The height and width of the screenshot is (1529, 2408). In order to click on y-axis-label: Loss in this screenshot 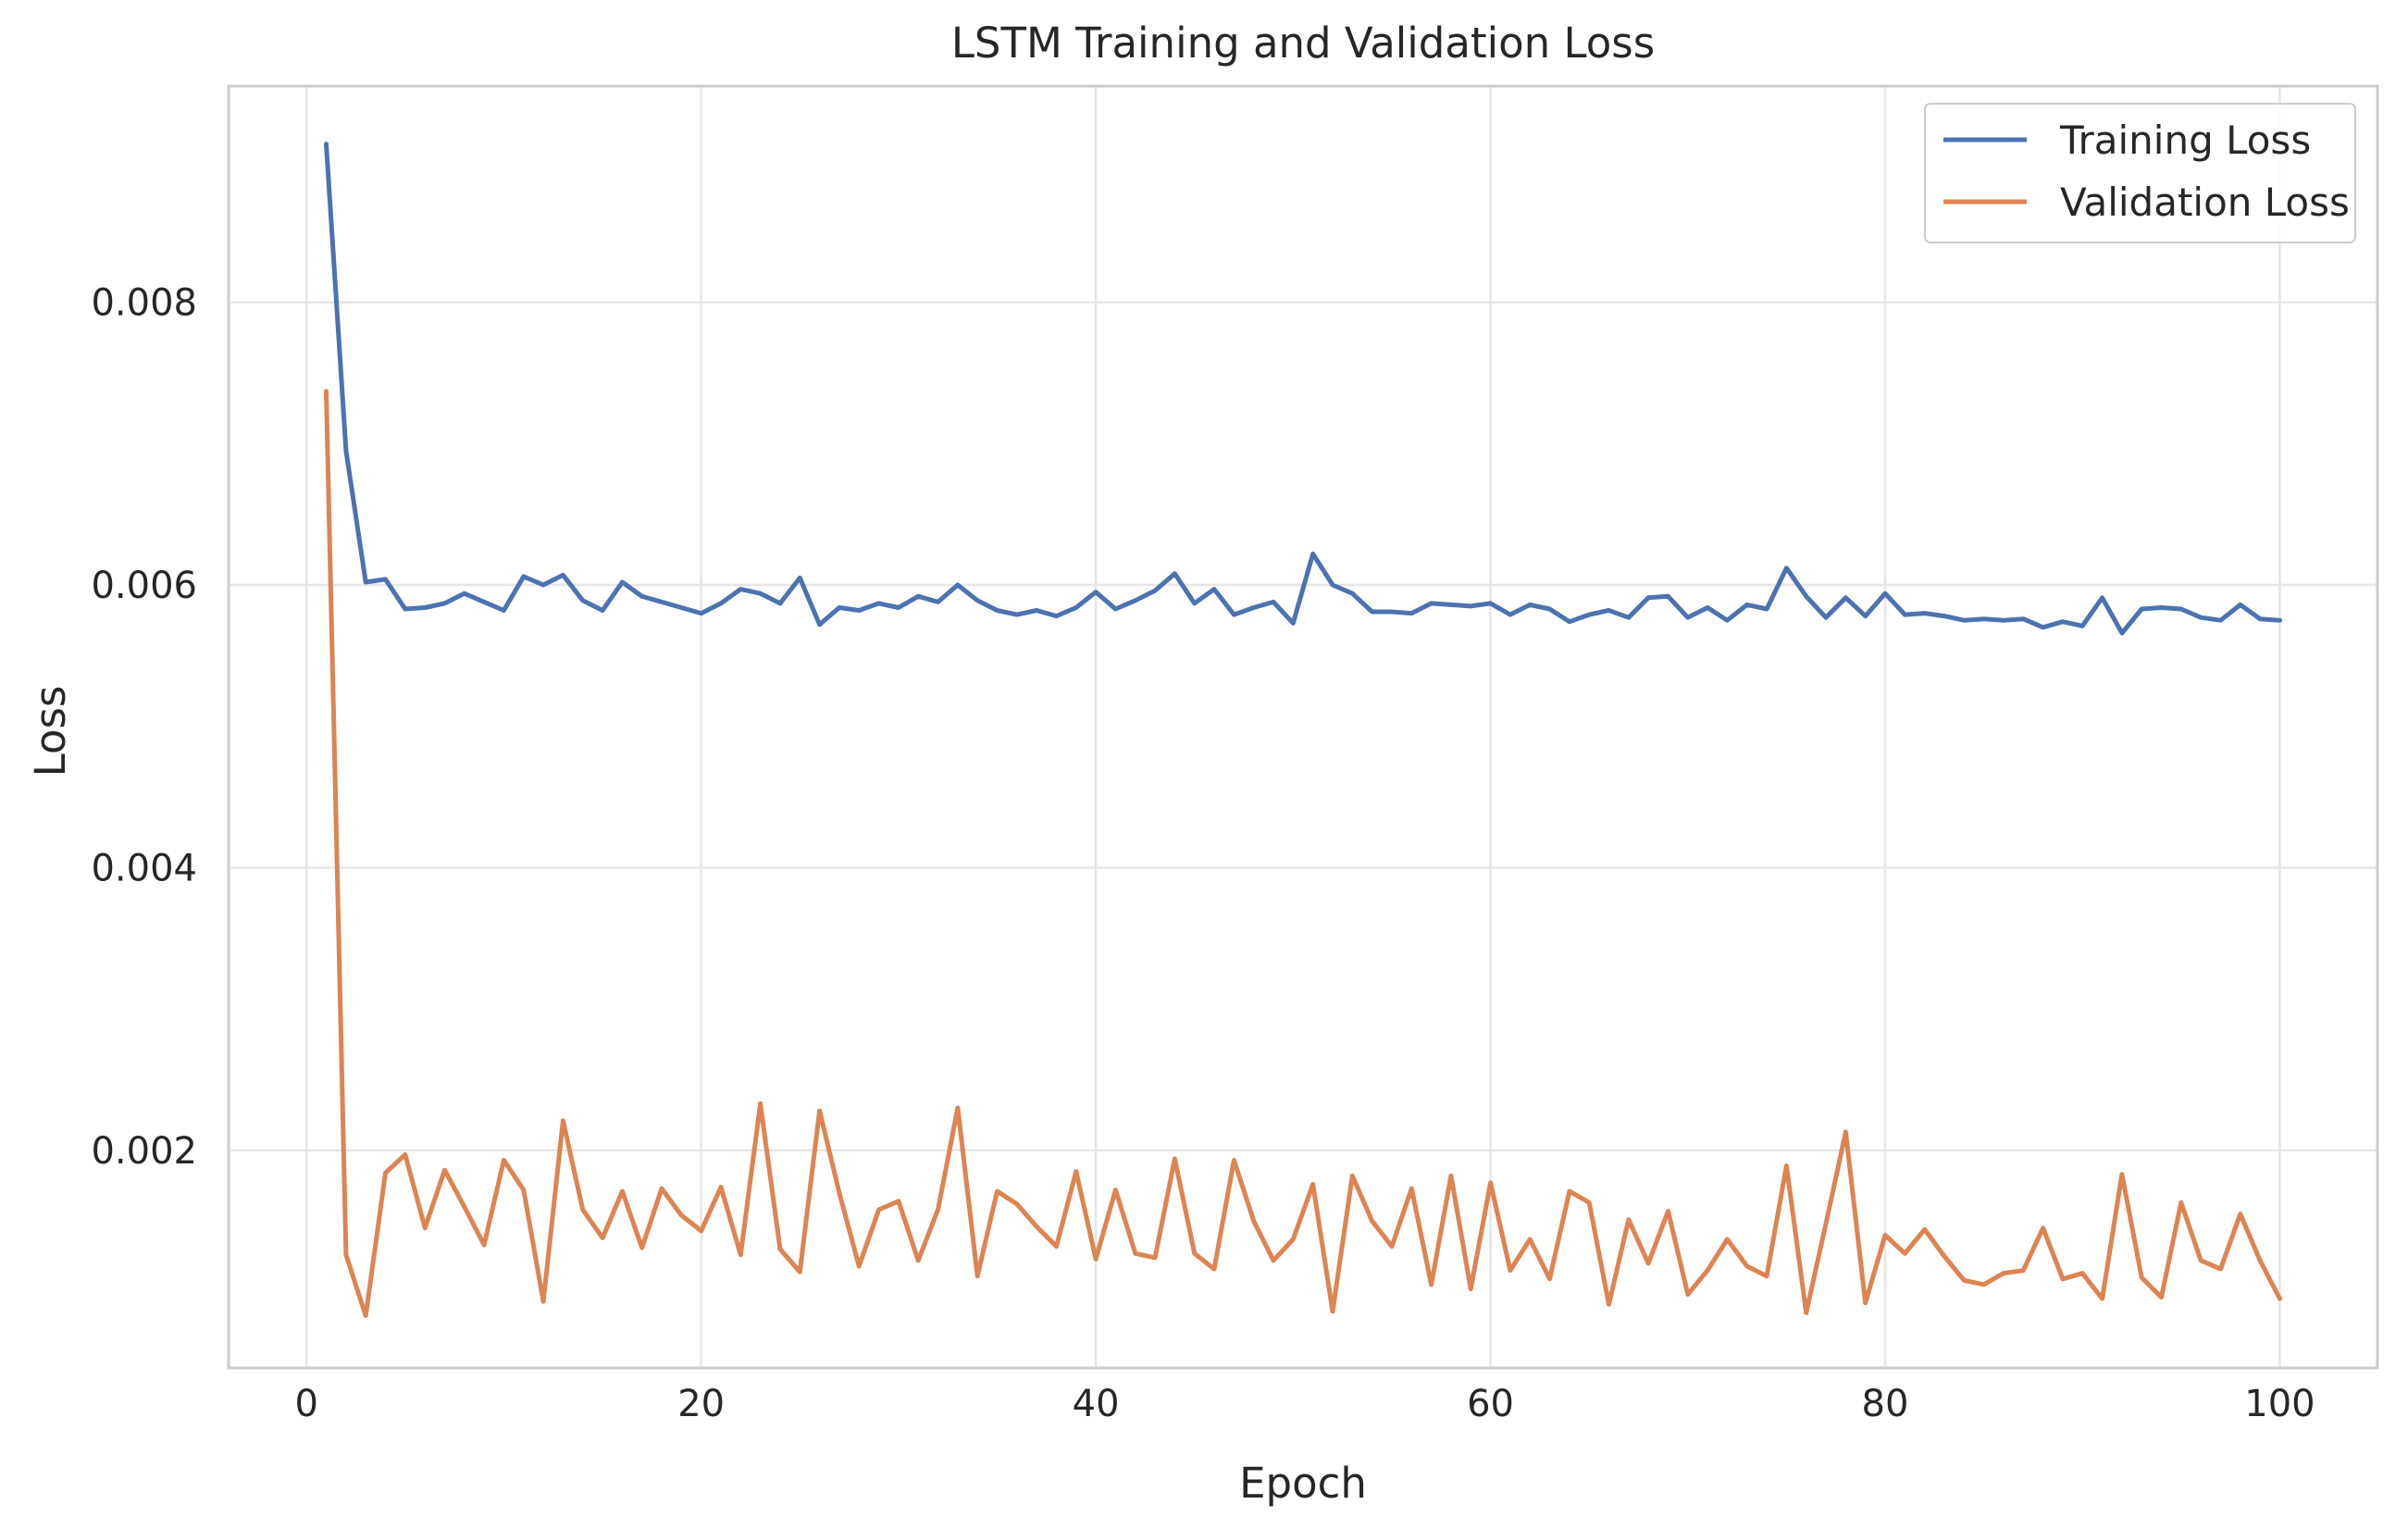, I will do `click(50, 731)`.